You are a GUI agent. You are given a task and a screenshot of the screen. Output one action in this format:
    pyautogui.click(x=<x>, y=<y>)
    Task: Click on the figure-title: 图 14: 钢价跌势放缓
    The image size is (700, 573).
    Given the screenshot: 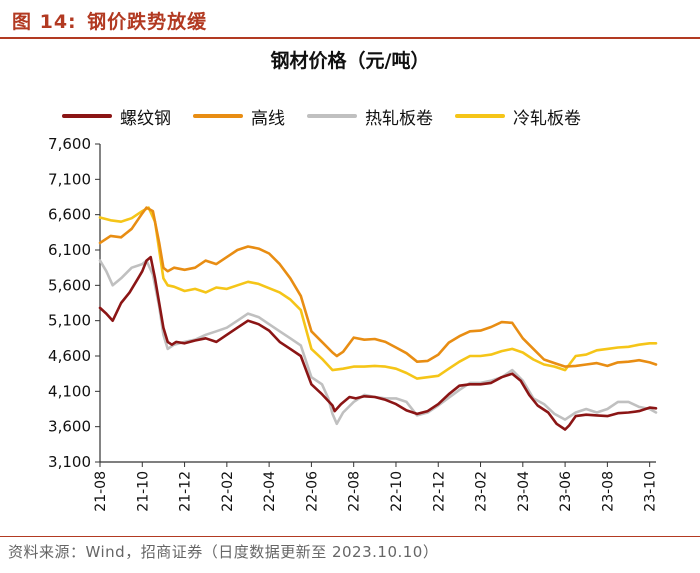 What is the action you would take?
    pyautogui.click(x=109, y=20)
    